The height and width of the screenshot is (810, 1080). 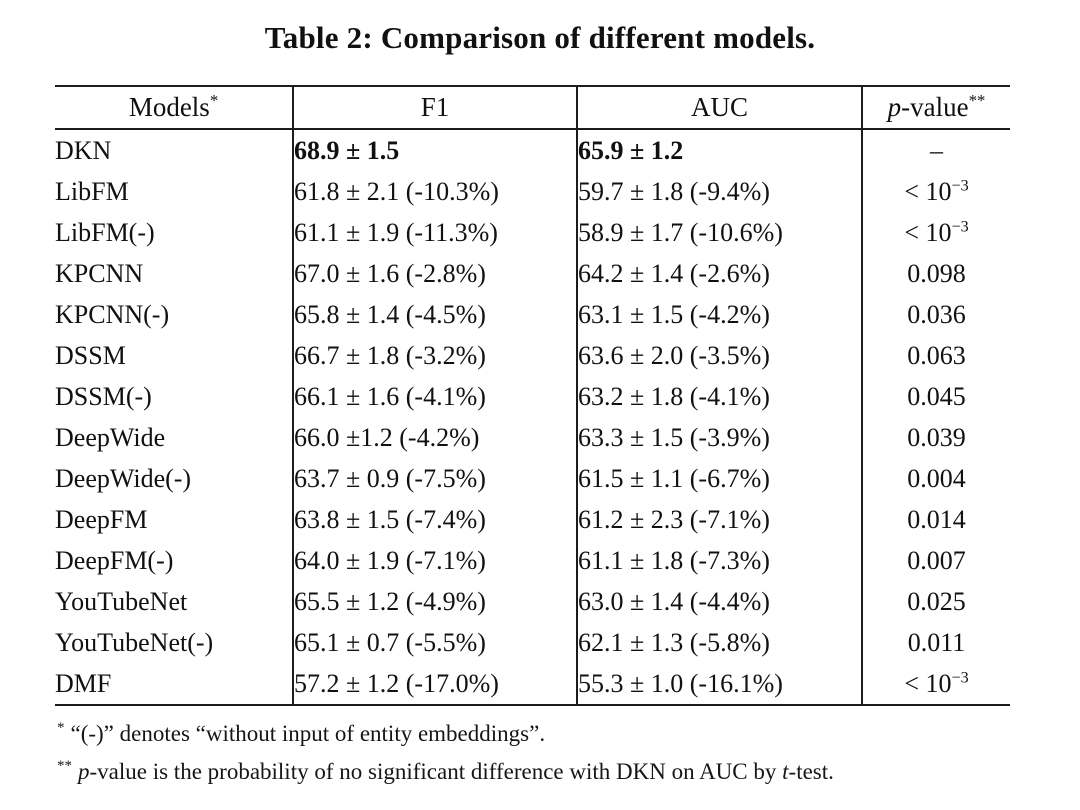 I want to click on f1-cell: 65.5 ± 1.2 (-4.9%), so click(x=434, y=601).